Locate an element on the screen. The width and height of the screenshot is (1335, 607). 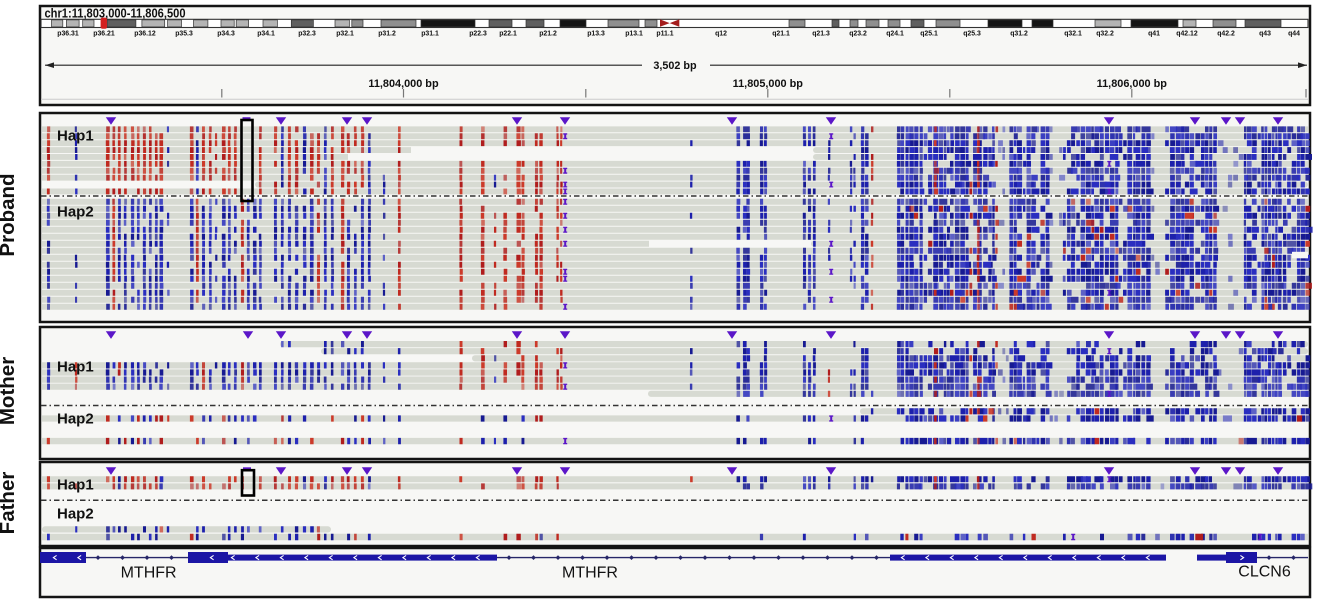
svg-text: q43 is located at coordinates (1265, 33).